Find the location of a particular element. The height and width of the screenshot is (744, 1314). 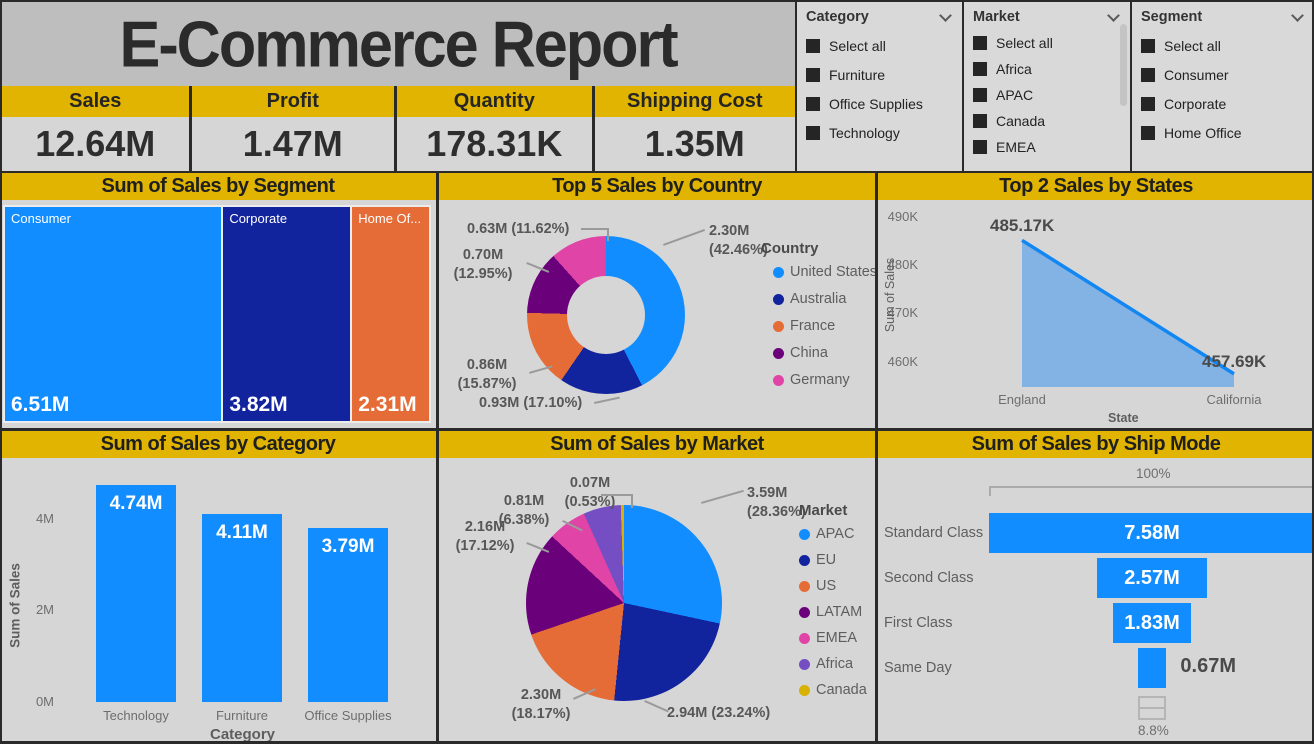

slicer-item-label: Select all is located at coordinates (1024, 43).